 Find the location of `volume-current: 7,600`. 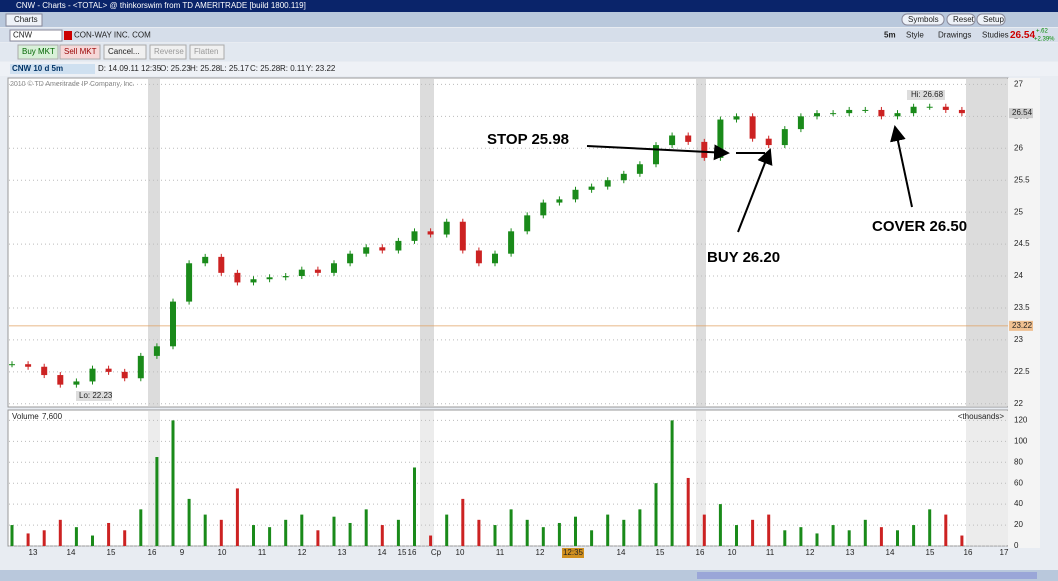

volume-current: 7,600 is located at coordinates (52, 416).